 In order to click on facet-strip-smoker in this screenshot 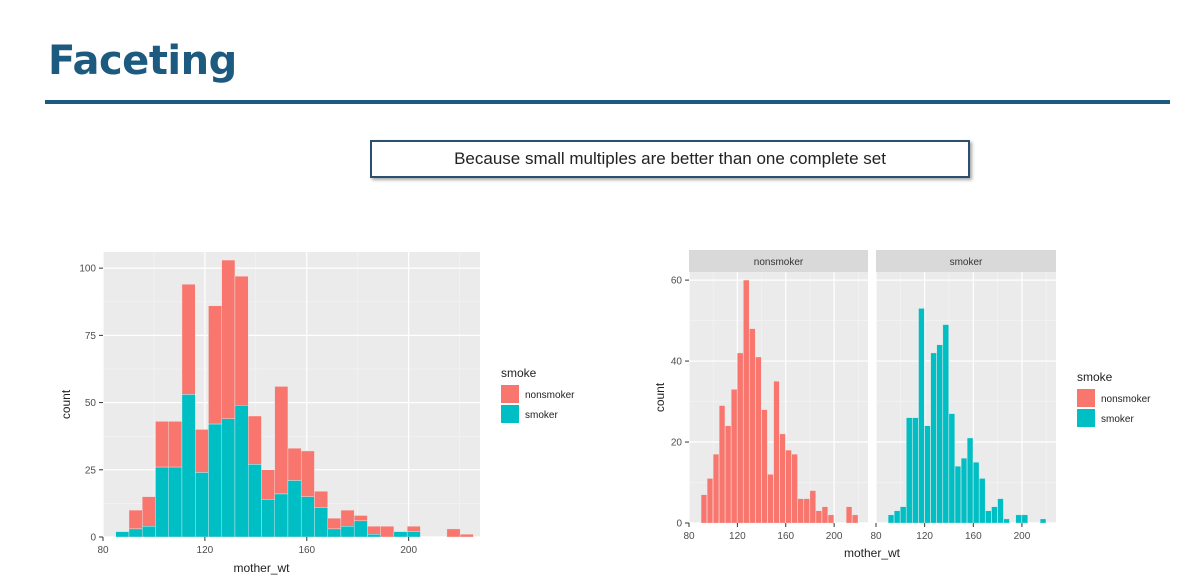, I will do `click(966, 261)`.